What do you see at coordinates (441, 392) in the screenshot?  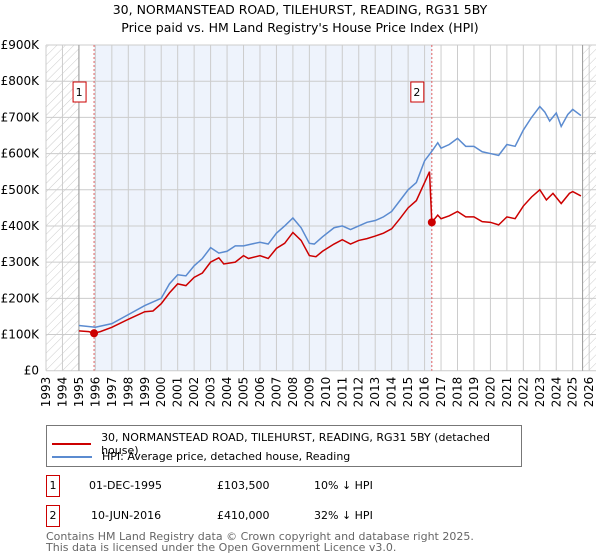 I see `x-tick-label: 2017` at bounding box center [441, 392].